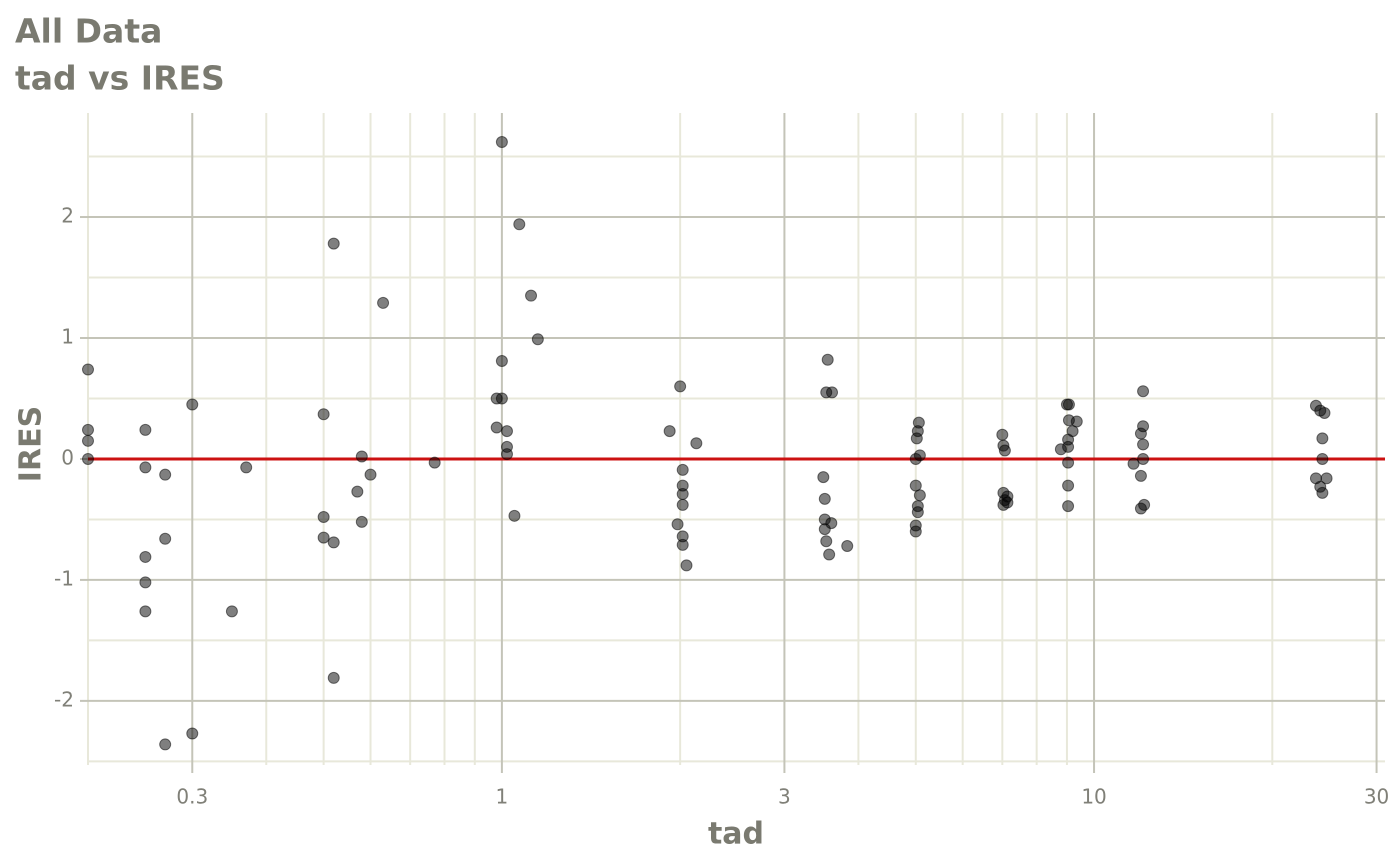 This screenshot has width=1400, height=866. I want to click on x-tick-label: 30, so click(1376, 797).